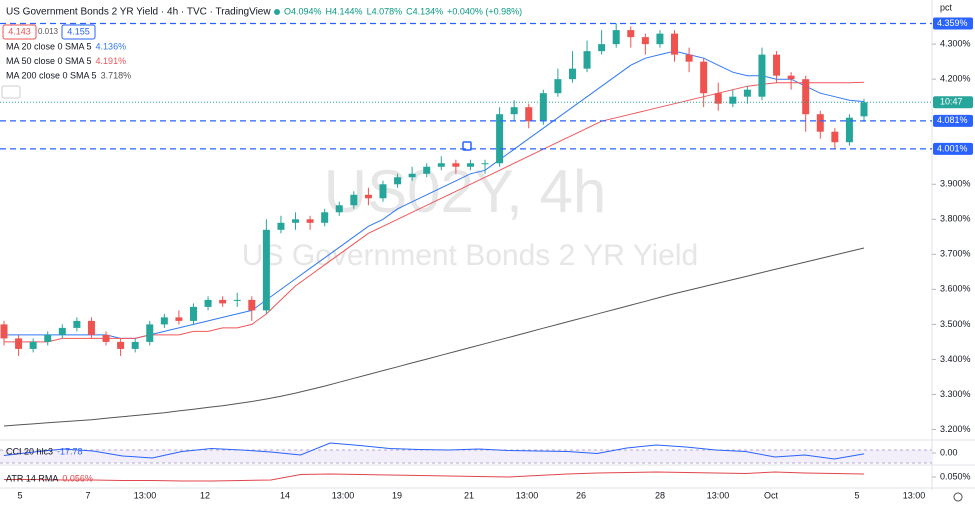  I want to click on countdown: 10:47, so click(951, 102).